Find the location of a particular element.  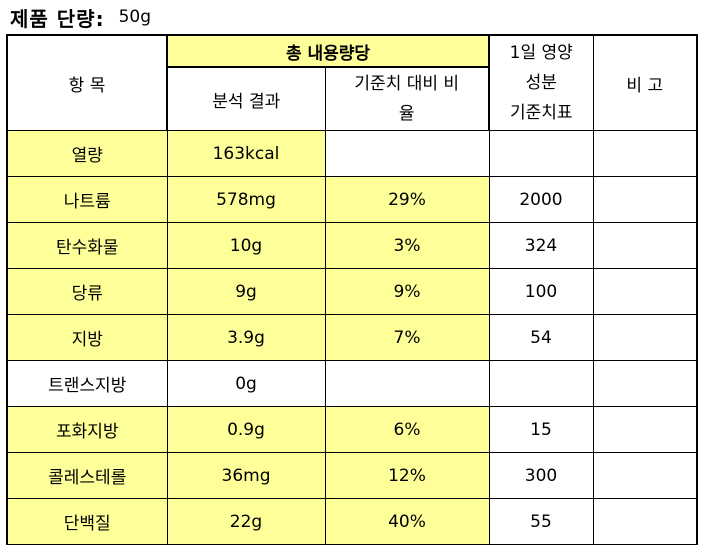

header-ratio-line-1: 기준치 대비 비 is located at coordinates (407, 84).